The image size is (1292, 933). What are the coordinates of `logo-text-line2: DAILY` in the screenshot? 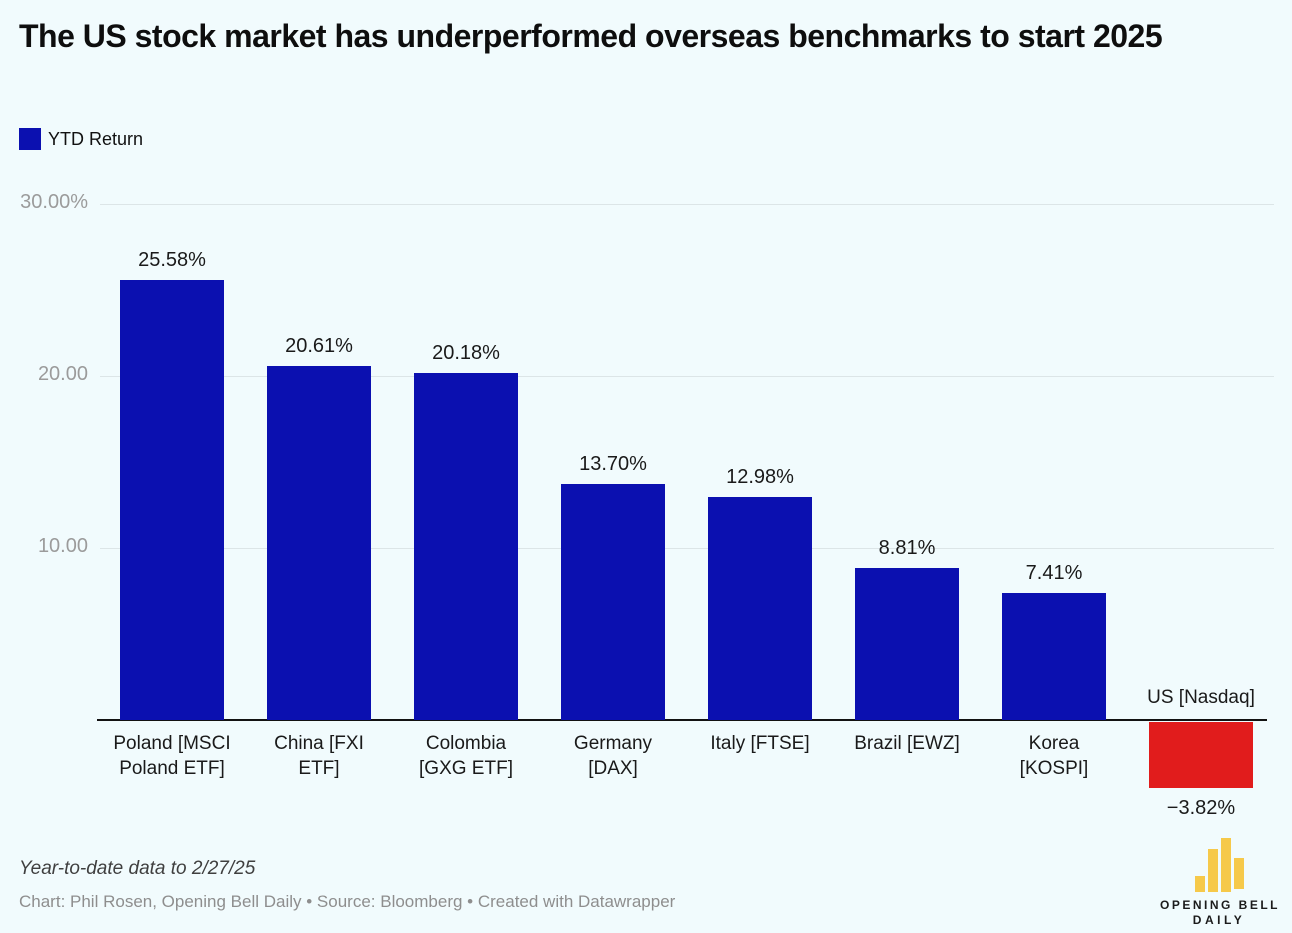 It's located at (1219, 920).